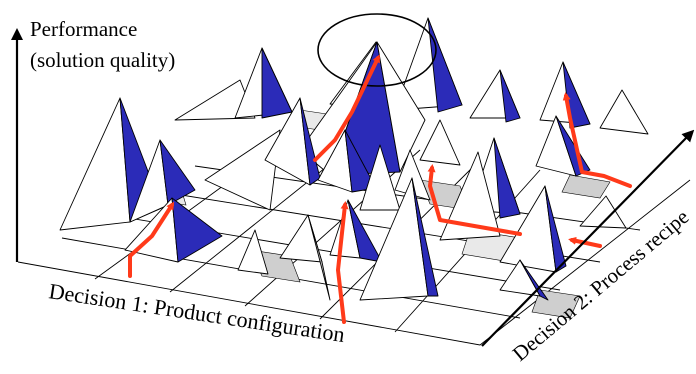 The width and height of the screenshot is (696, 374). I want to click on y-axis-label-line2: (solution quality), so click(102, 60).